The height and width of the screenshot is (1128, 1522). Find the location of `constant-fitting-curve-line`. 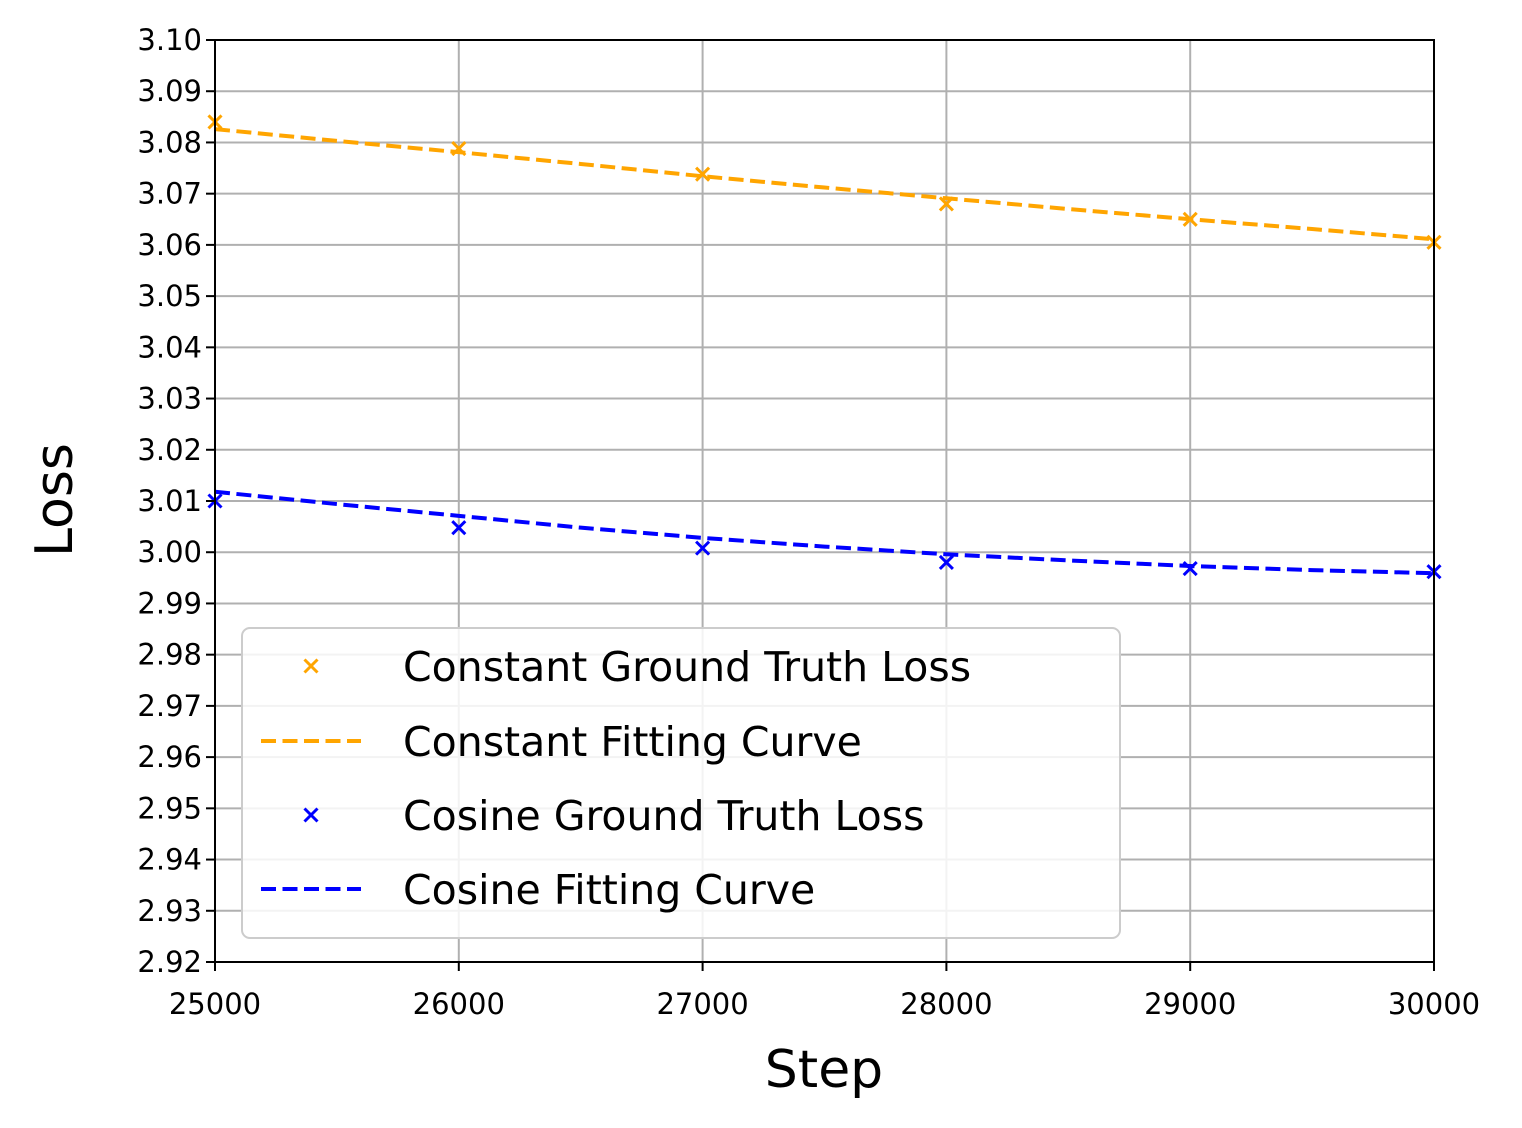

constant-fitting-curve-line is located at coordinates (824, 184).